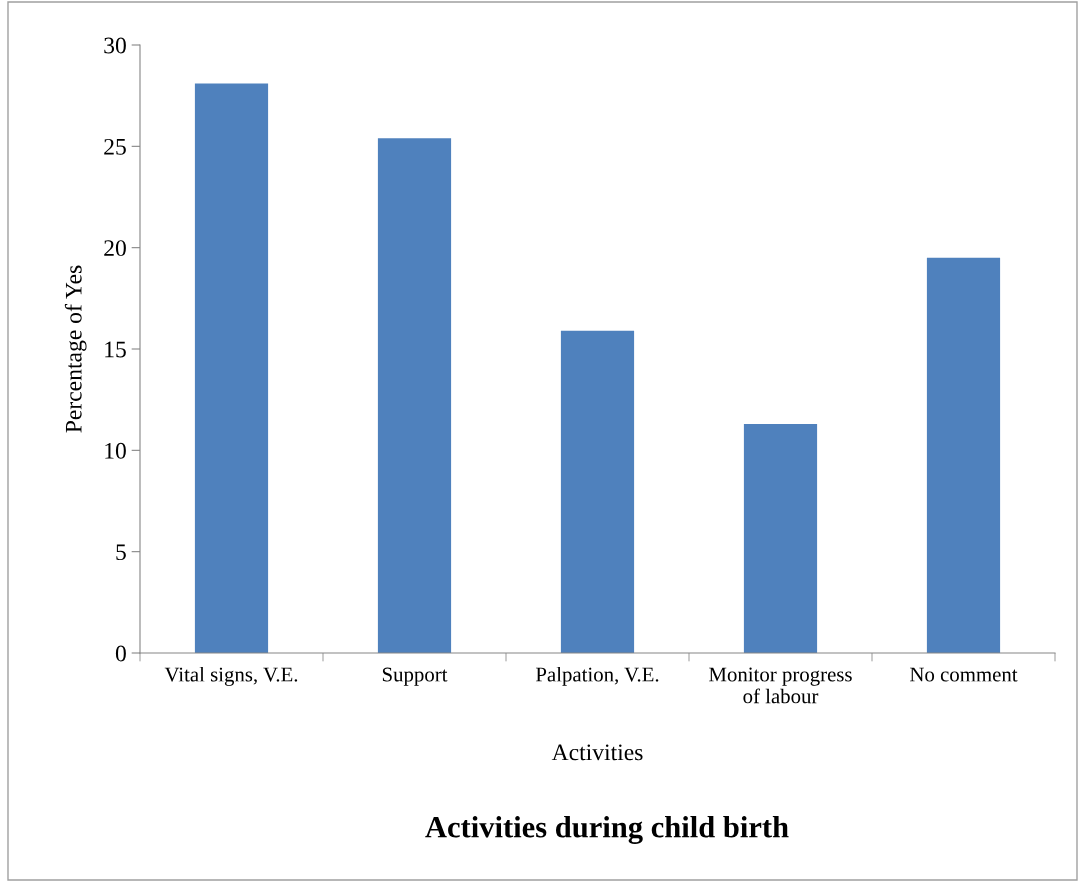 This screenshot has height=886, width=1079. I want to click on text: Activities during child birth, so click(607, 830).